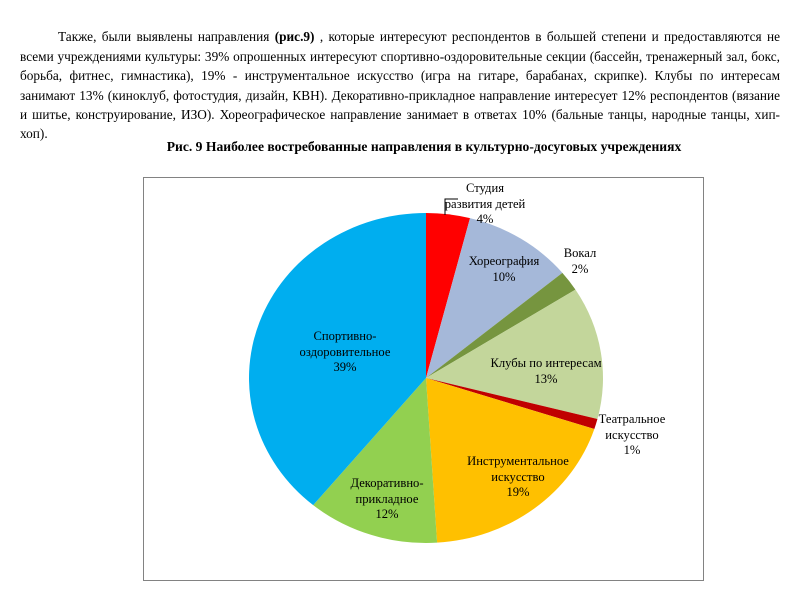  Describe the element at coordinates (294, 37) in the screenshot. I see `figure-reference-bold: (рис.9)` at that location.